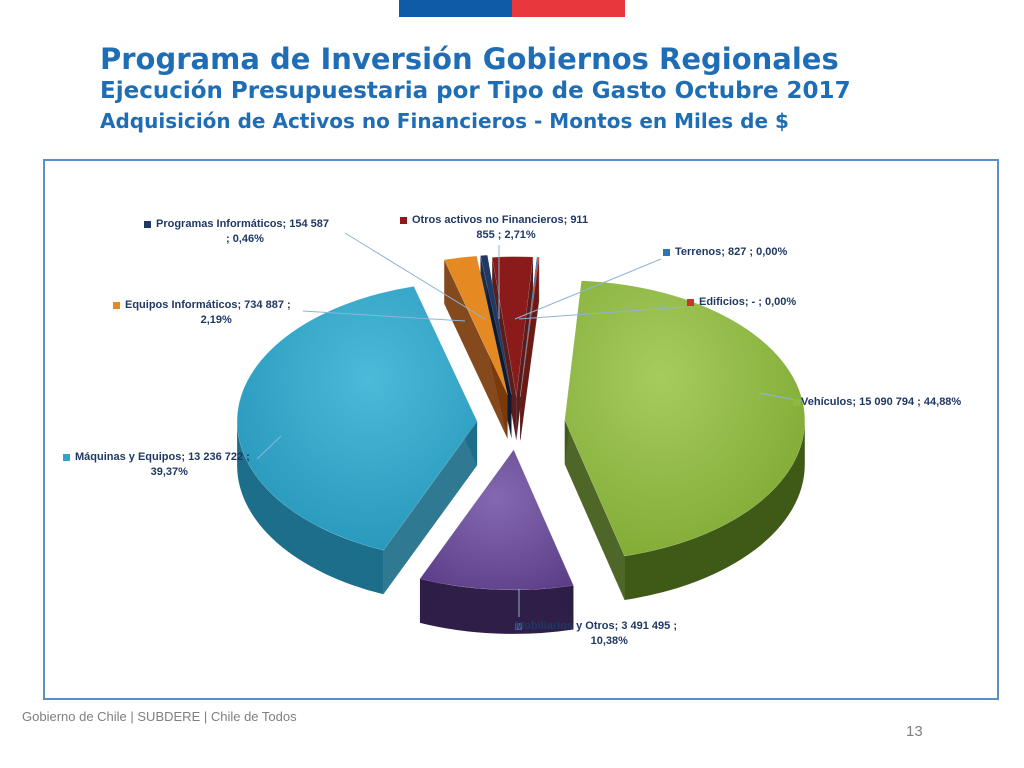 The height and width of the screenshot is (768, 1024). I want to click on legend-marker-otros-activos-no-financieros, so click(403, 220).